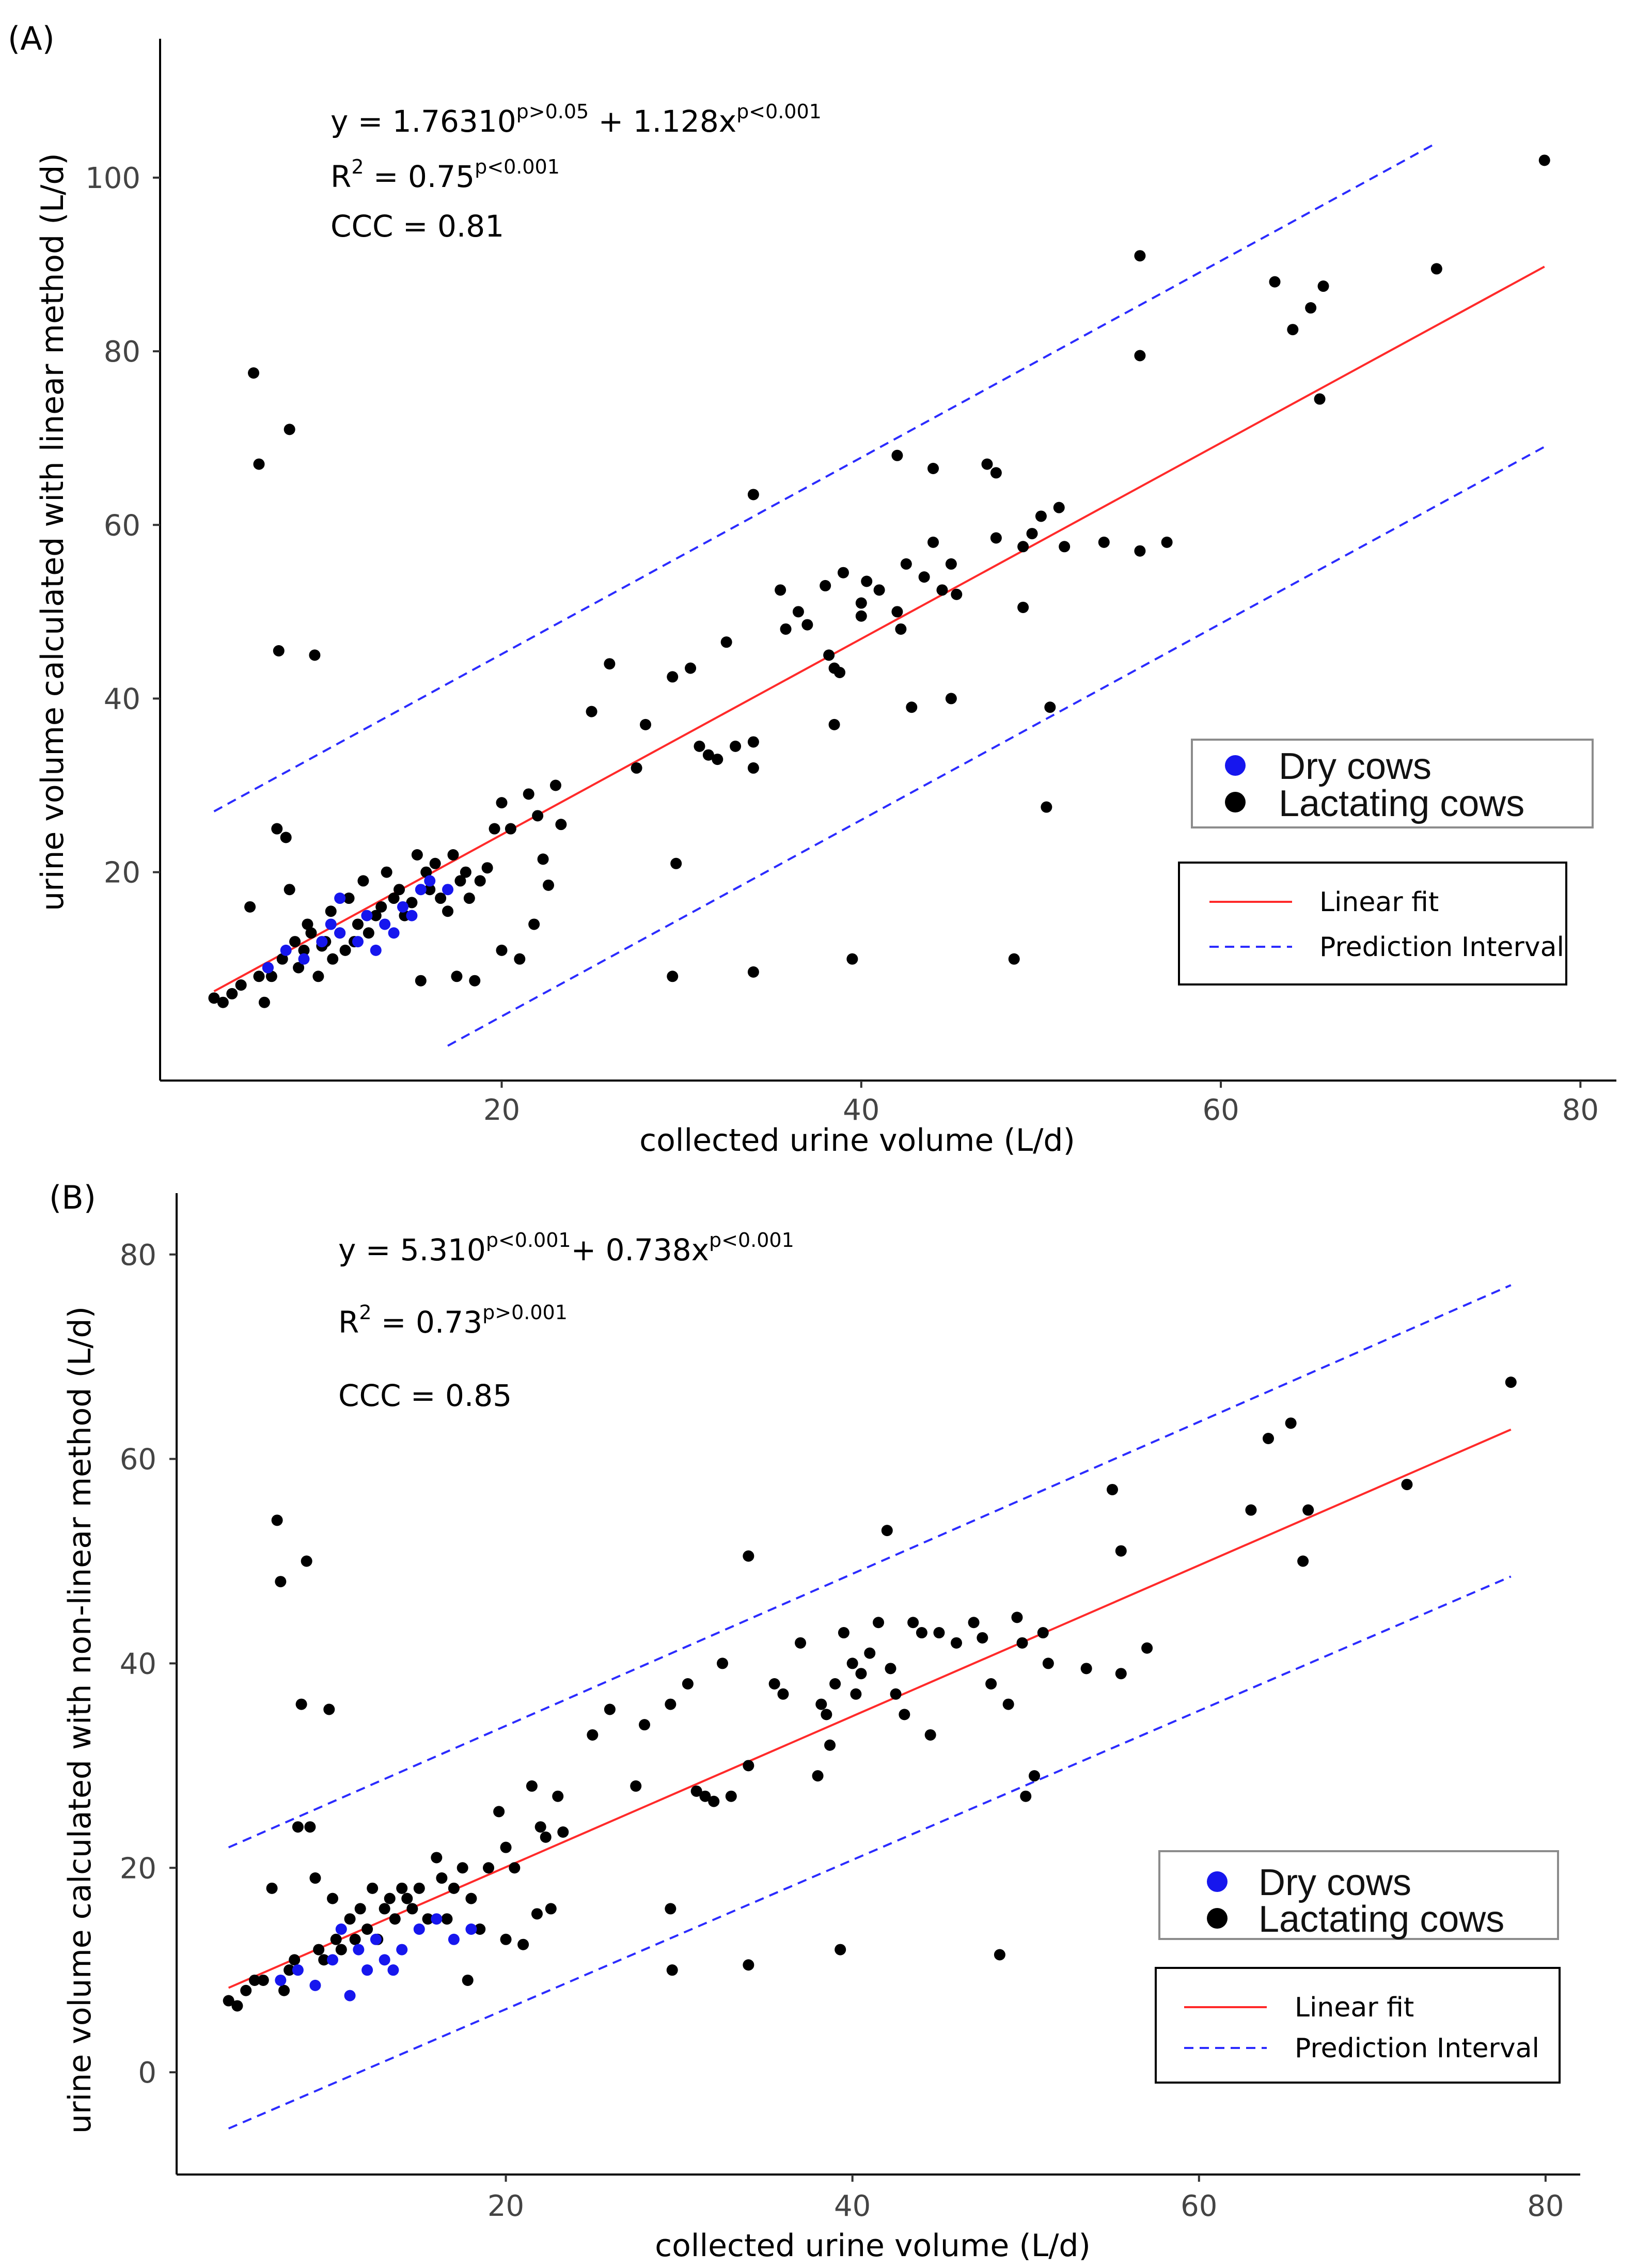 The height and width of the screenshot is (2268, 1636). What do you see at coordinates (1379, 902) in the screenshot?
I see `panel-a-legend-fit-label: Linear fit` at bounding box center [1379, 902].